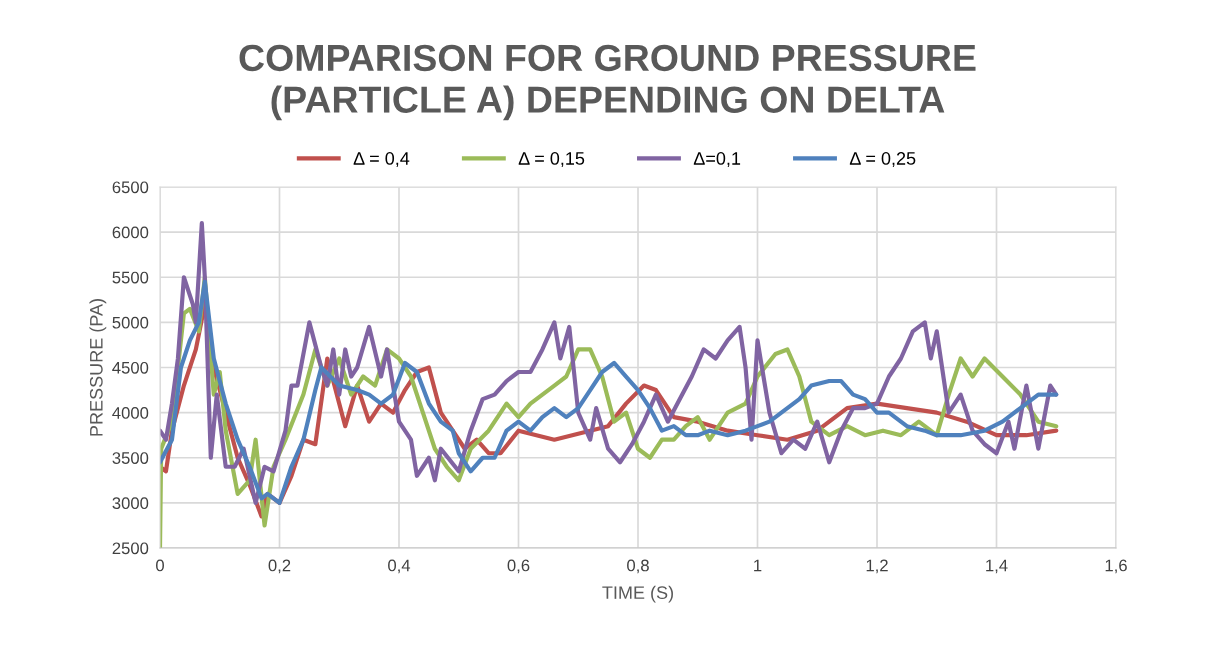 This screenshot has height=664, width=1215. Describe the element at coordinates (130, 548) in the screenshot. I see `y-tick-label: 2500` at that location.